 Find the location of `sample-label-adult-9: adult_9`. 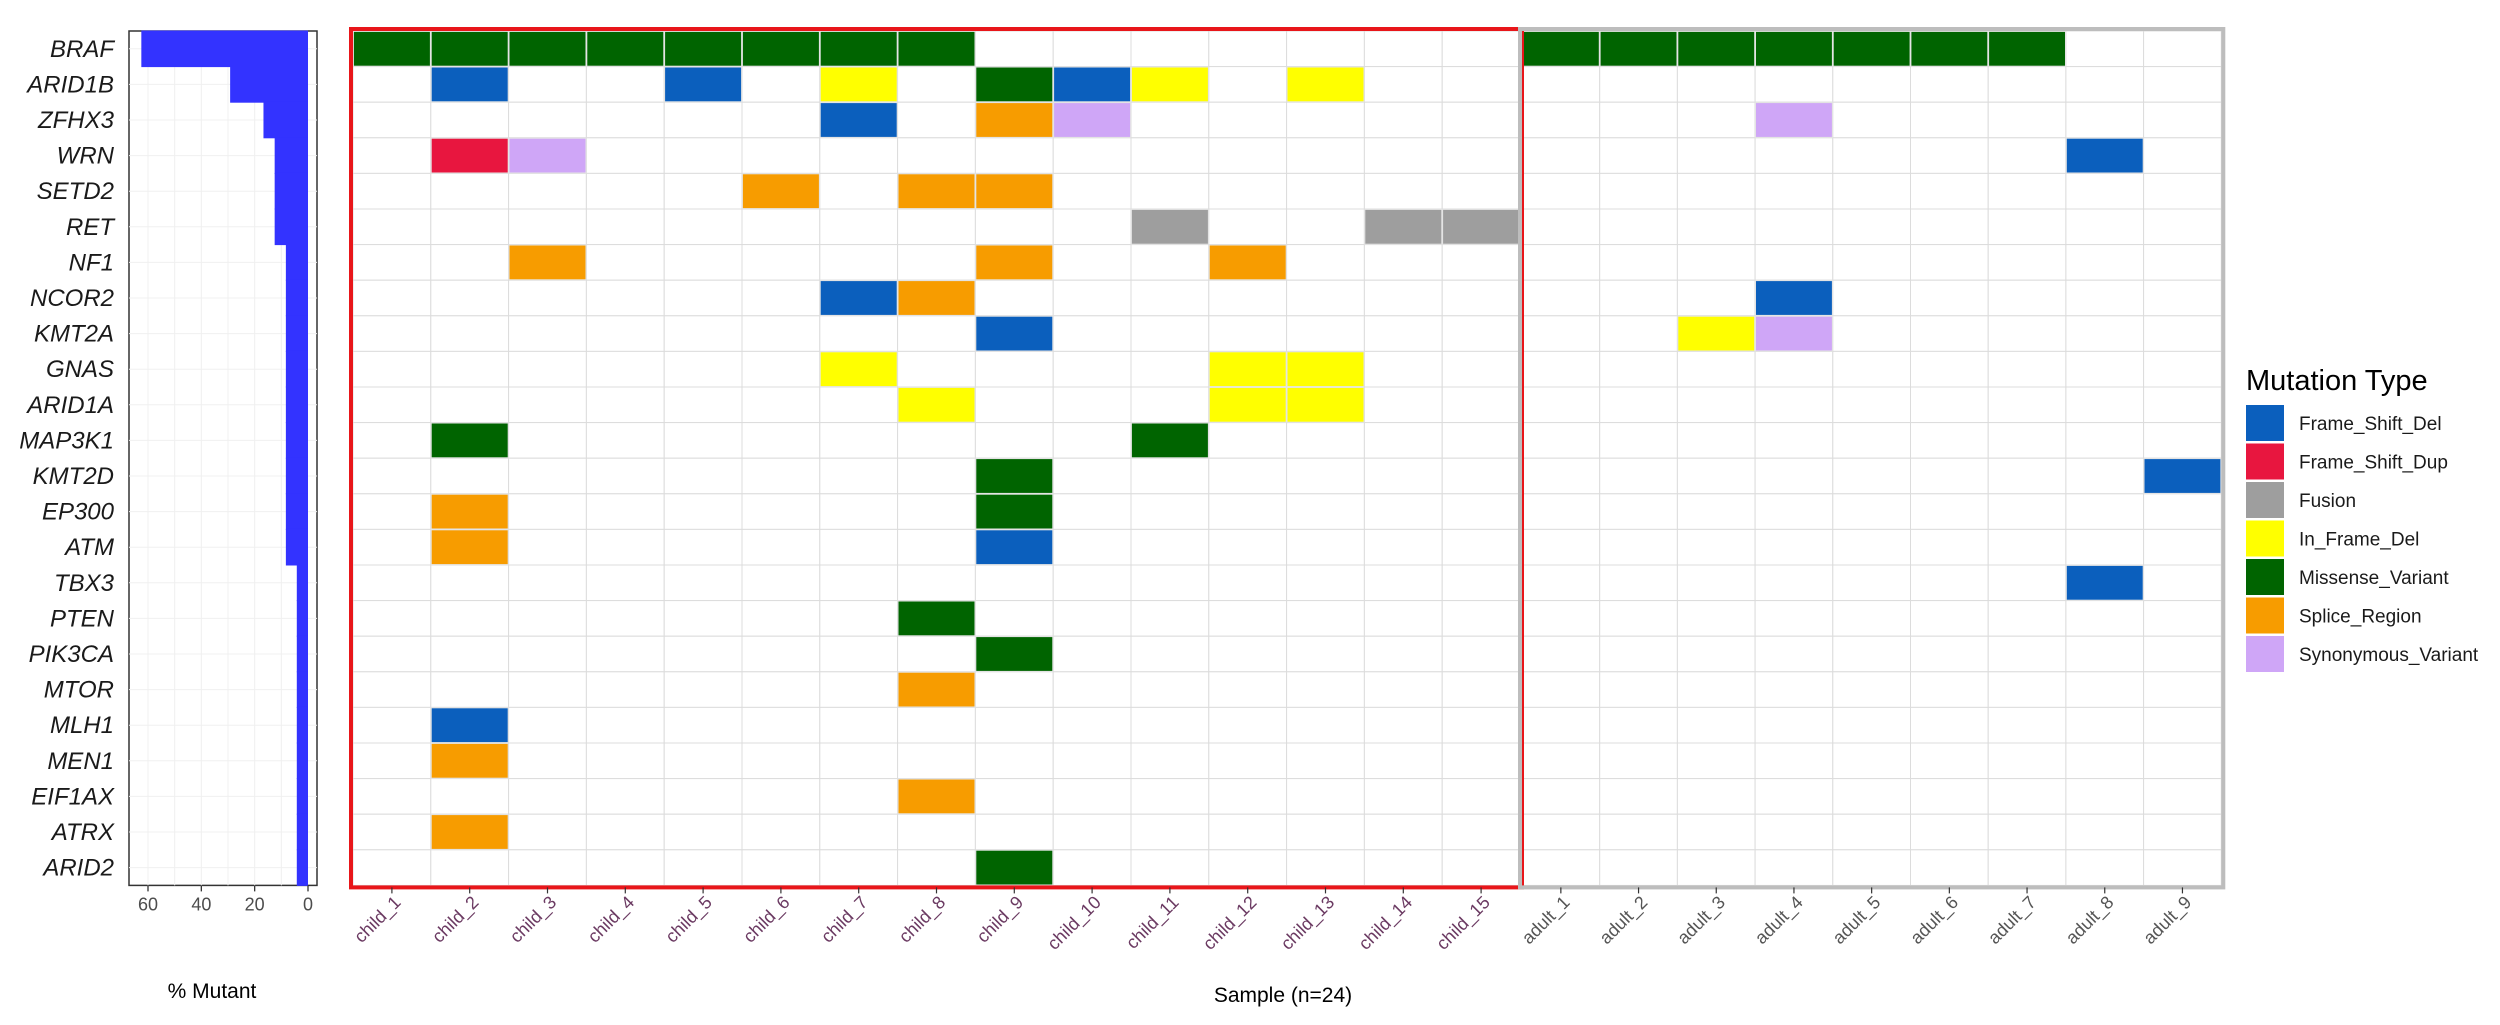

sample-label-adult-9: adult_9 is located at coordinates (2167, 920).